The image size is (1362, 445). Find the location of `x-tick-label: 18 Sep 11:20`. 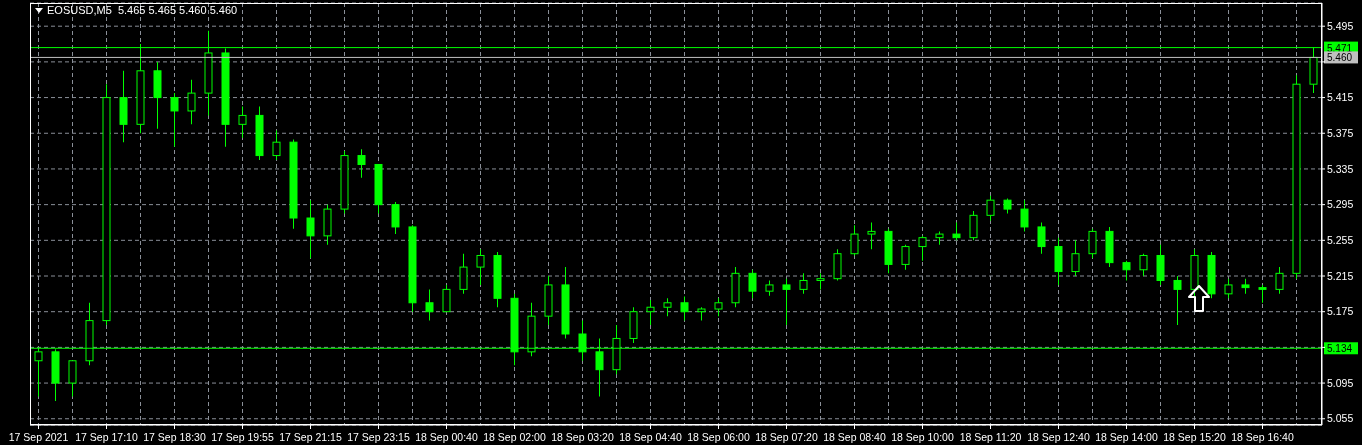

x-tick-label: 18 Sep 11:20 is located at coordinates (990, 437).